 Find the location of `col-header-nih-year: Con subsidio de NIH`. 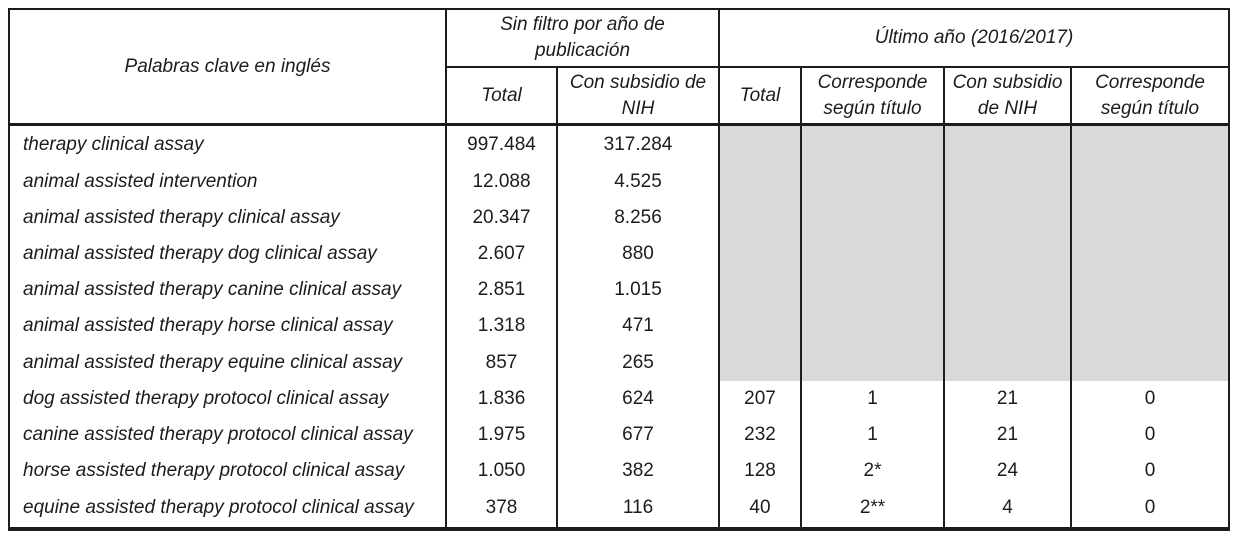

col-header-nih-year: Con subsidio de NIH is located at coordinates (1007, 96).